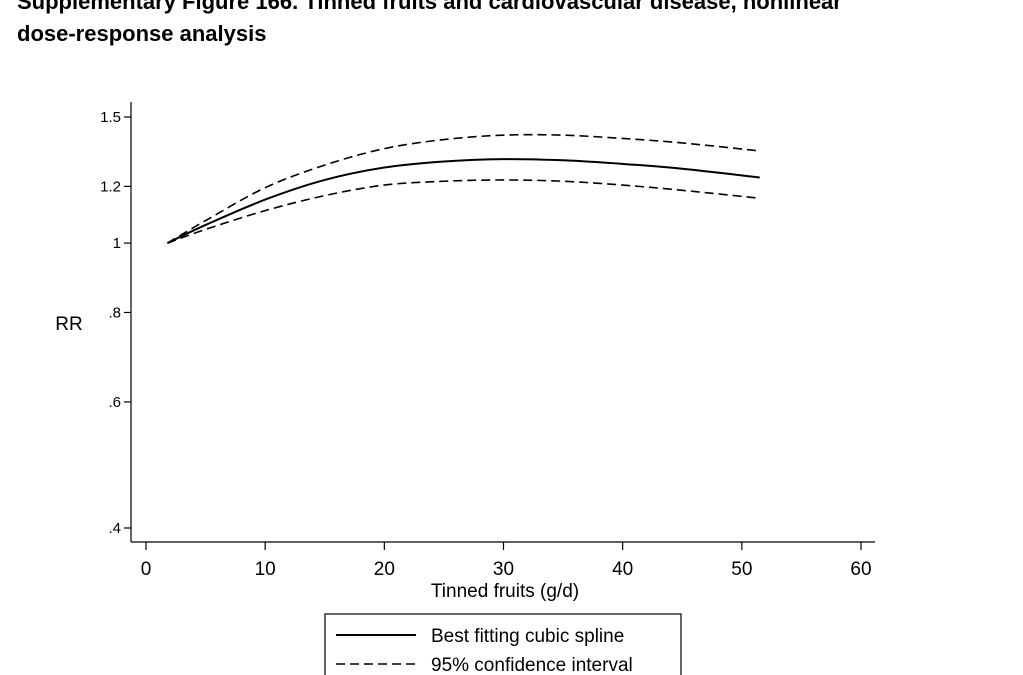  Describe the element at coordinates (532, 665) in the screenshot. I see `legend-label: 95% confidence interval` at that location.